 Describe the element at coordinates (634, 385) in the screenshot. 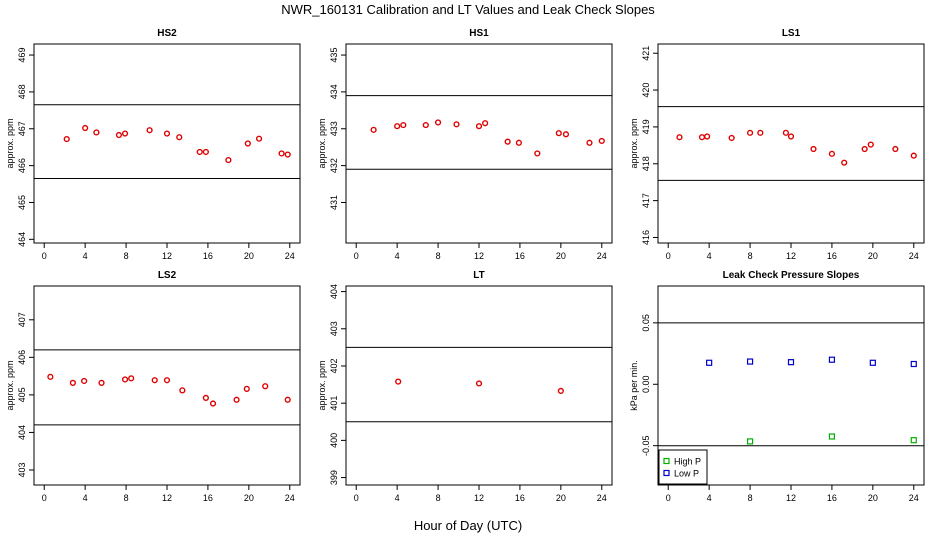

I see `y-axis-label: kPa per min.` at that location.